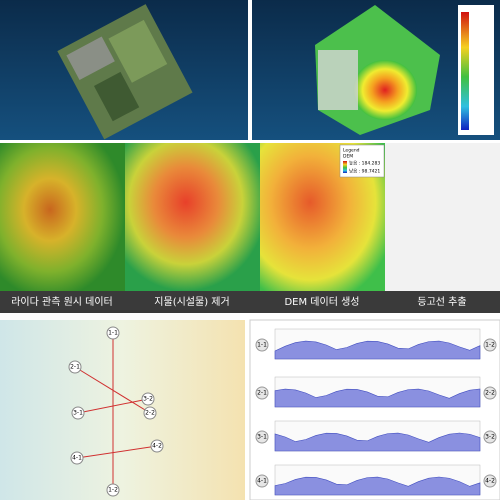  What do you see at coordinates (116, 411) in the screenshot?
I see `section-lines` at bounding box center [116, 411].